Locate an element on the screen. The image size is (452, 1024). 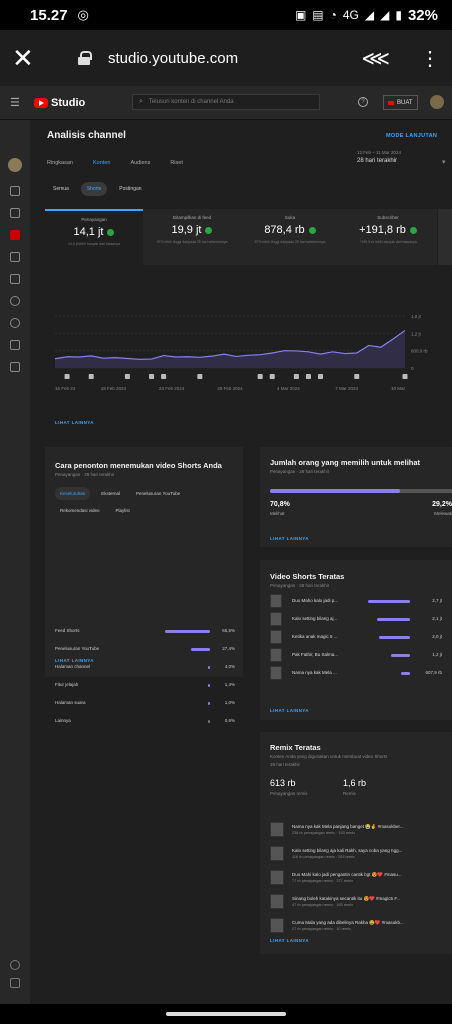
content-icon is located at coordinates (15, 213).